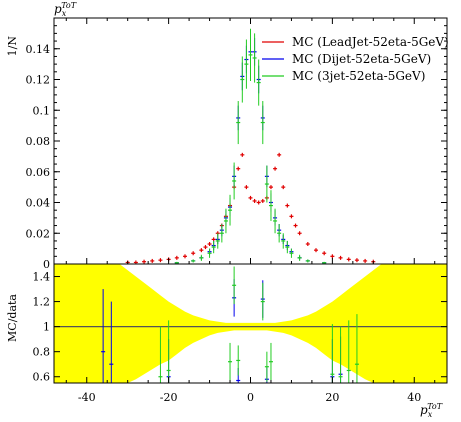 This screenshot has height=422, width=461. I want to click on ratio-y-tick-label: 1.2, so click(42, 302).